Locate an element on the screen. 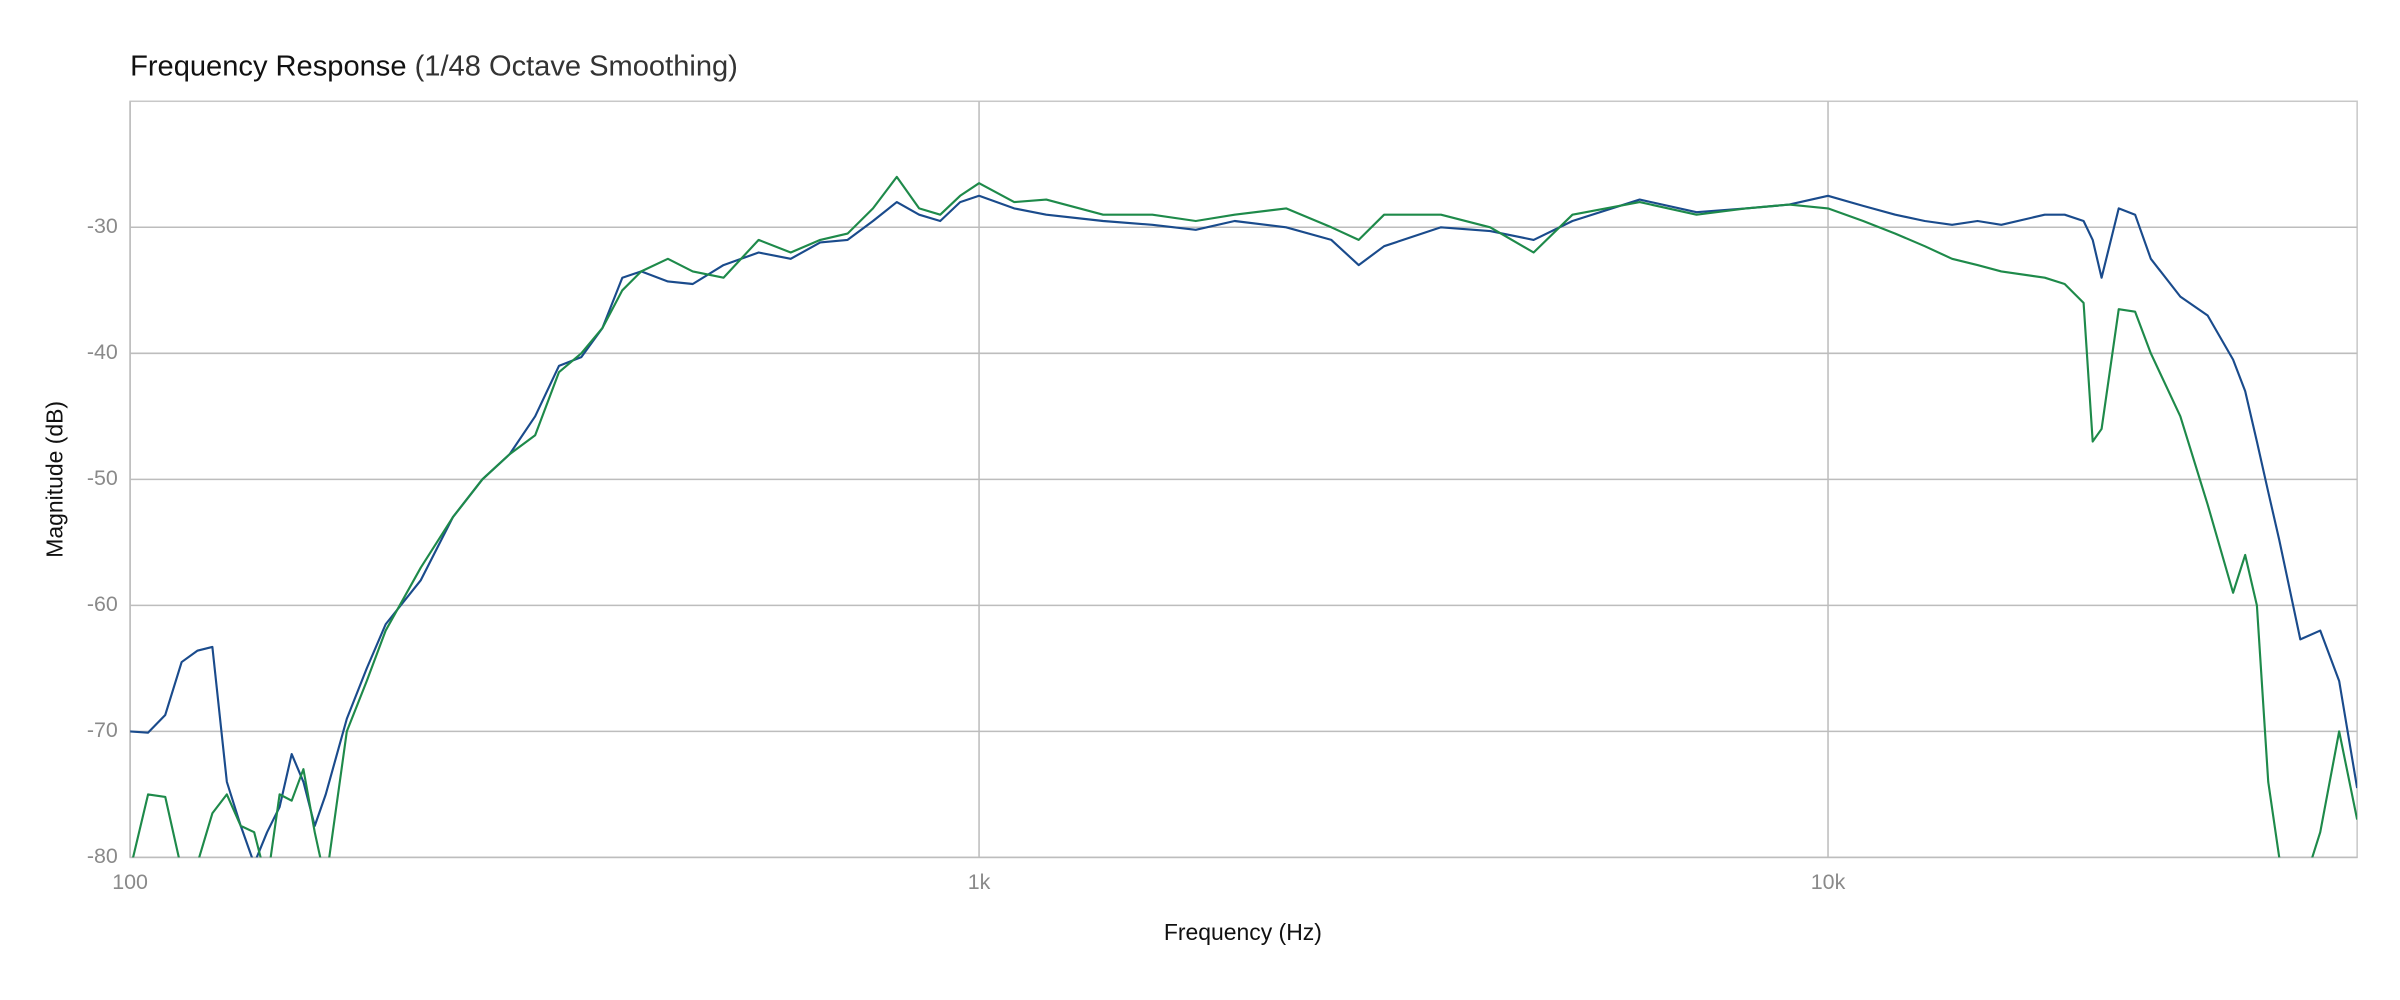 The height and width of the screenshot is (1000, 2400). y-tick-label: -40 is located at coordinates (102, 352).